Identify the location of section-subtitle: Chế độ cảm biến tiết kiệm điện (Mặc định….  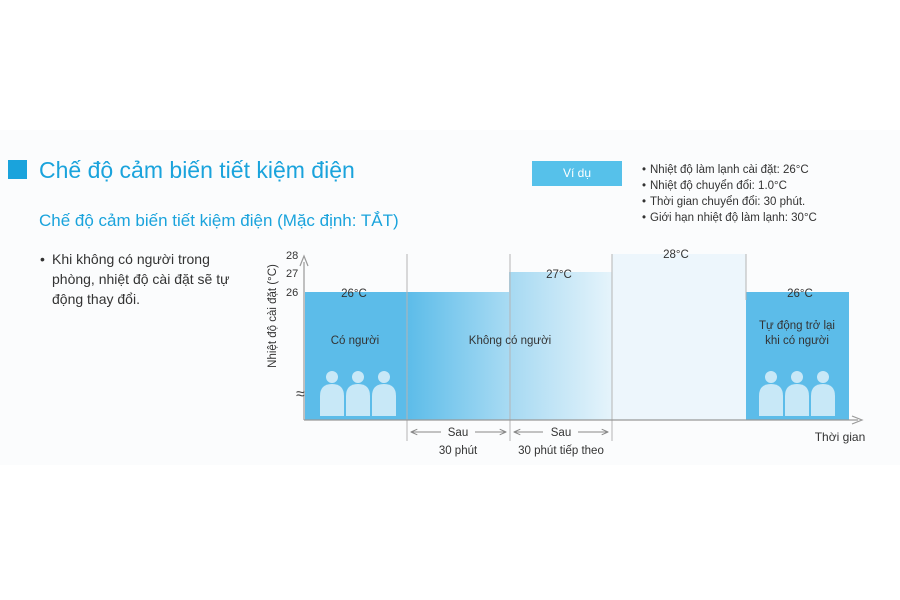
(219, 220).